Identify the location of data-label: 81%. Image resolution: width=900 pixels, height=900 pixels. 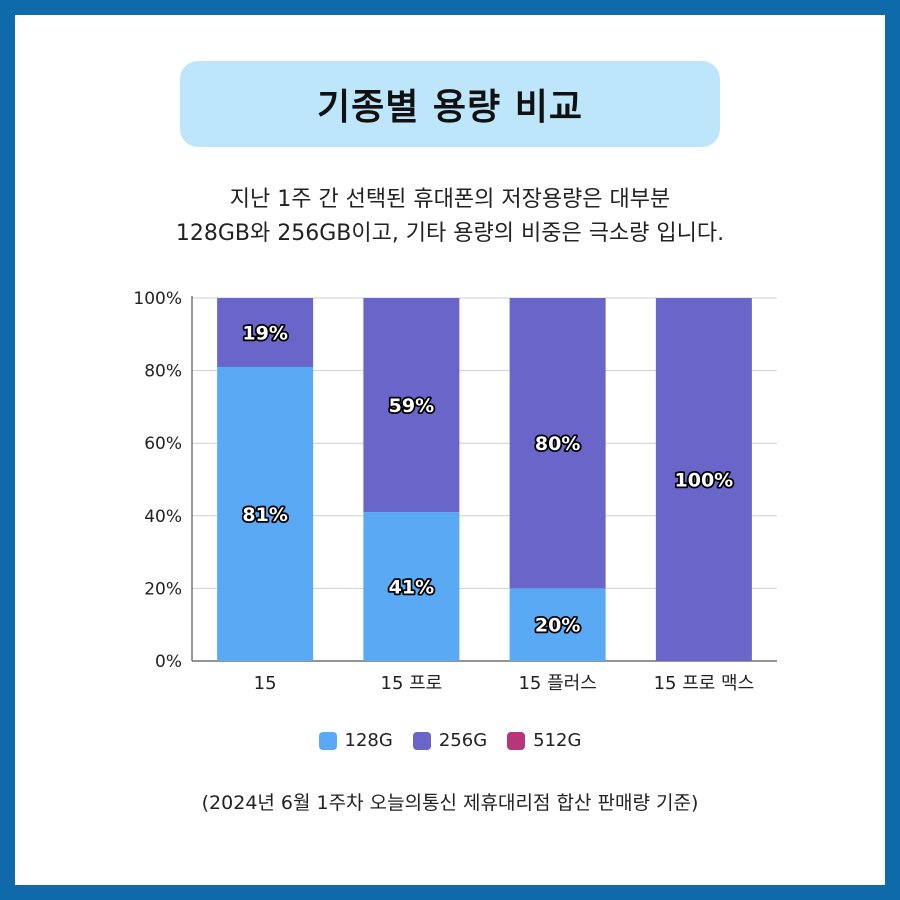
(264, 515).